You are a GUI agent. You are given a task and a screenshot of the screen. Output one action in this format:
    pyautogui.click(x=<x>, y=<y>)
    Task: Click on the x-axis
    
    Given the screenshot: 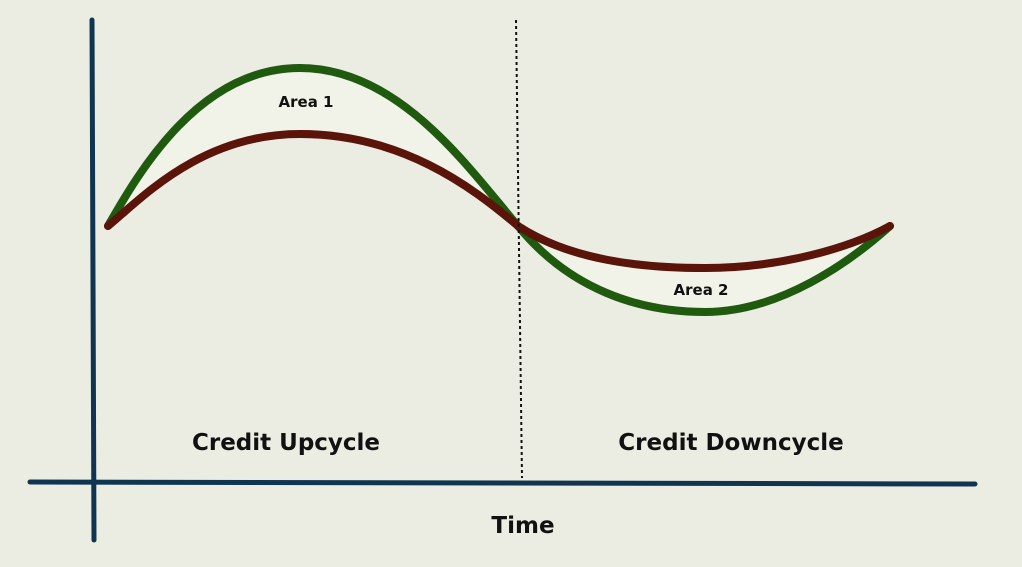 What is the action you would take?
    pyautogui.click(x=502, y=483)
    